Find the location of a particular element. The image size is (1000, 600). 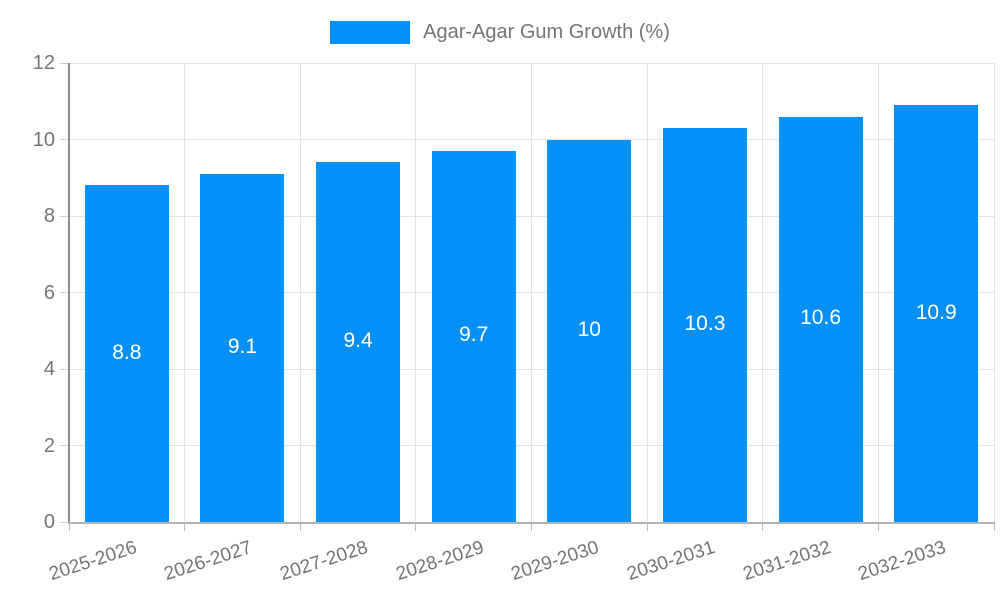

bar: 8.8 is located at coordinates (126, 353).